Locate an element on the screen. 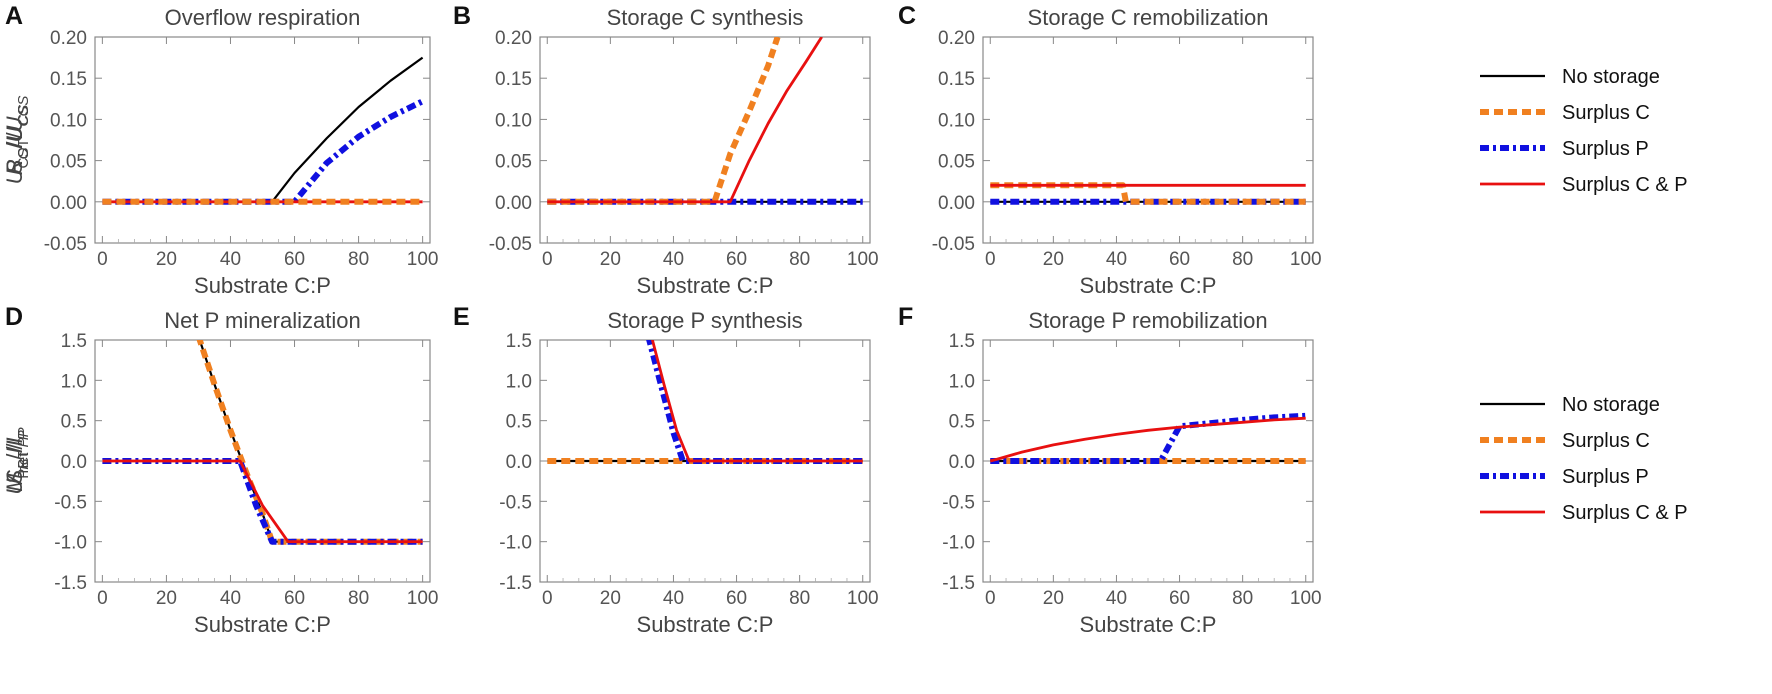 This screenshot has width=1772, height=694. panel-letter: F is located at coordinates (905, 317).